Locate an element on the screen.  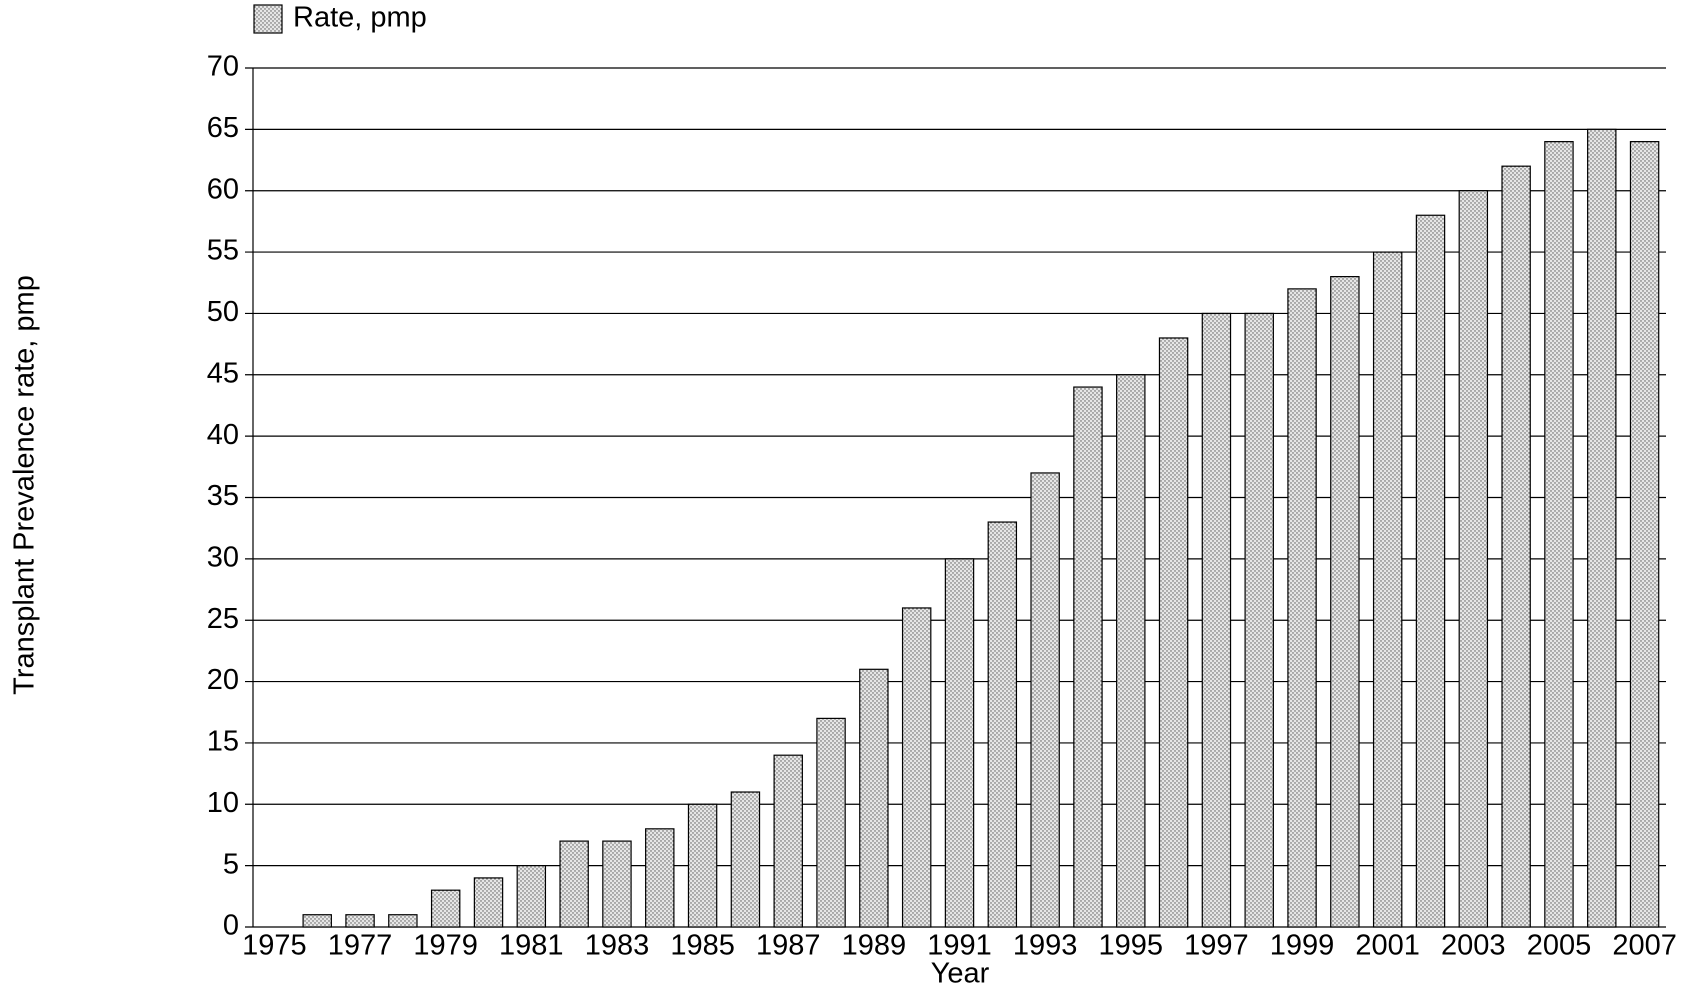
legend-label: Rate, pmp is located at coordinates (360, 18).